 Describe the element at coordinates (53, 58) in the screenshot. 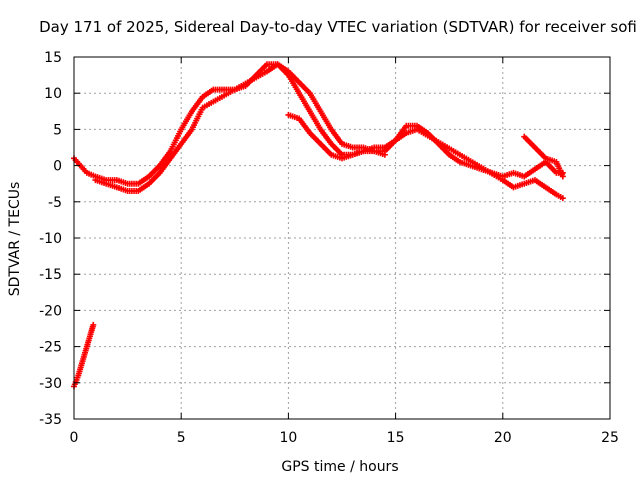

I see `y-tick-label: 15` at that location.